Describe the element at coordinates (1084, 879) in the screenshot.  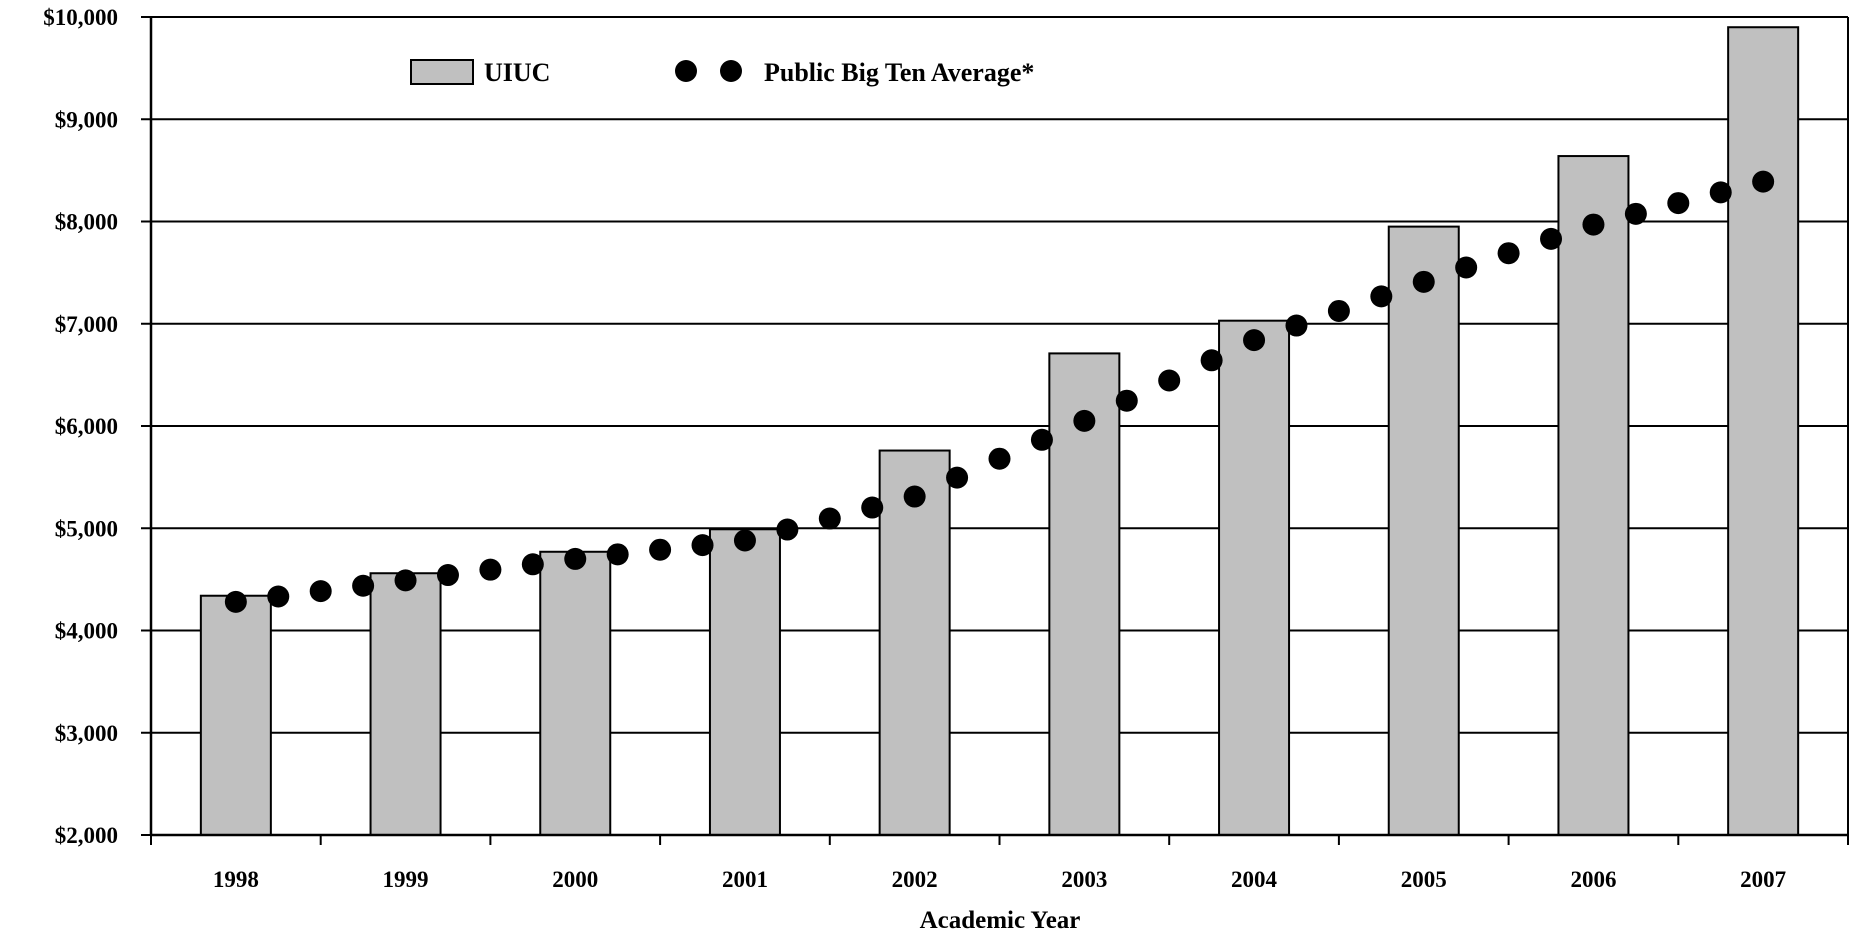
I see `x-tick-label: 2003` at that location.